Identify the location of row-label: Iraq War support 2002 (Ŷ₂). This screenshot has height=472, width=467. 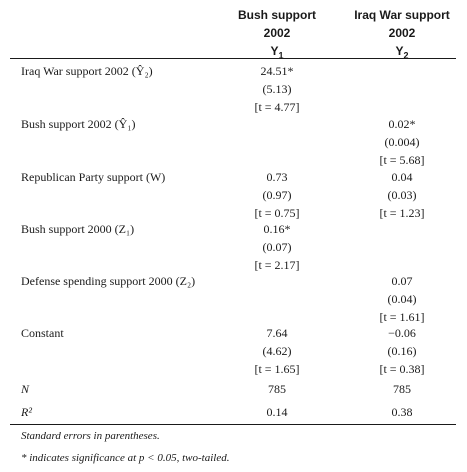
(87, 71).